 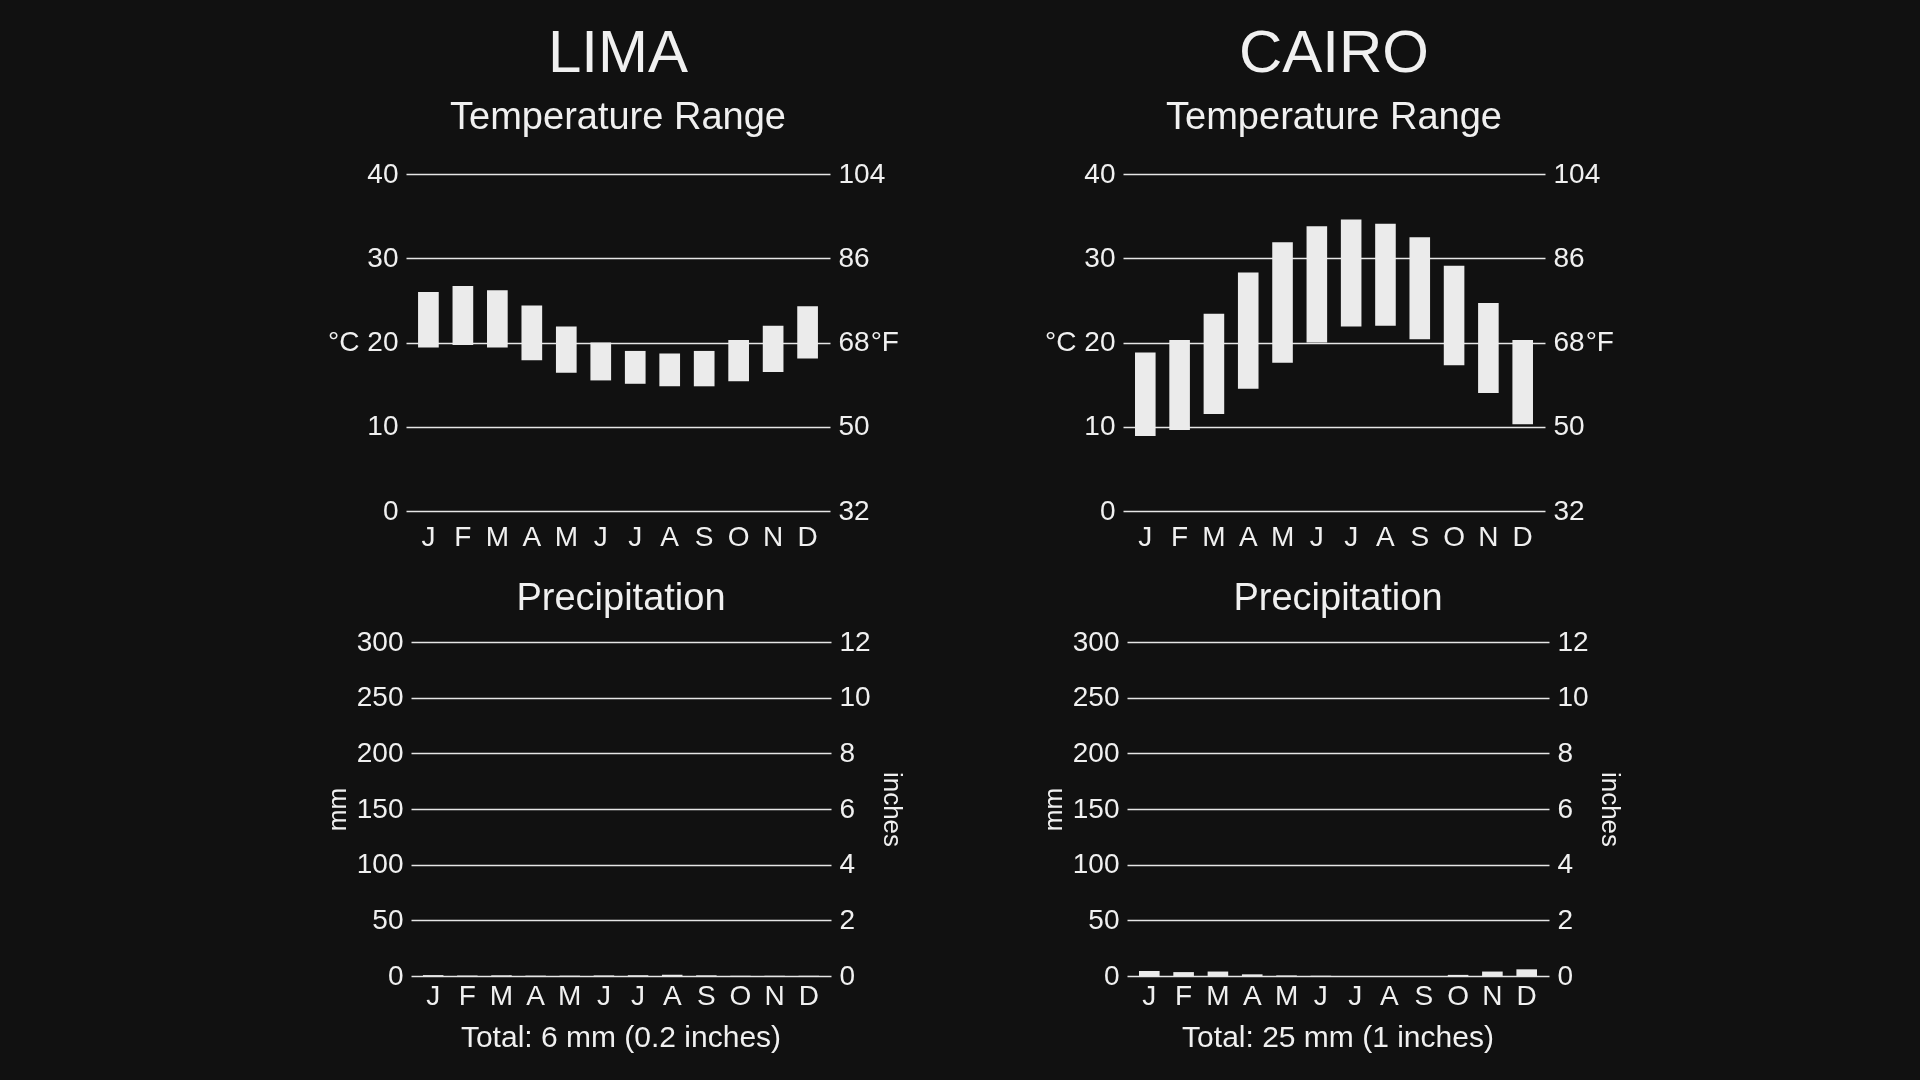 I want to click on y-tick-label: 250, so click(x=380, y=697).